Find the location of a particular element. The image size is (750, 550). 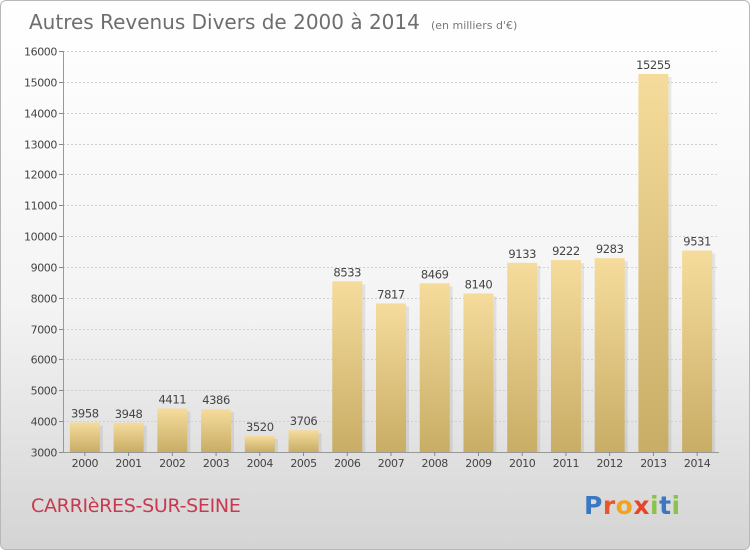

proxiti-logo: Proxiti is located at coordinates (632, 505).